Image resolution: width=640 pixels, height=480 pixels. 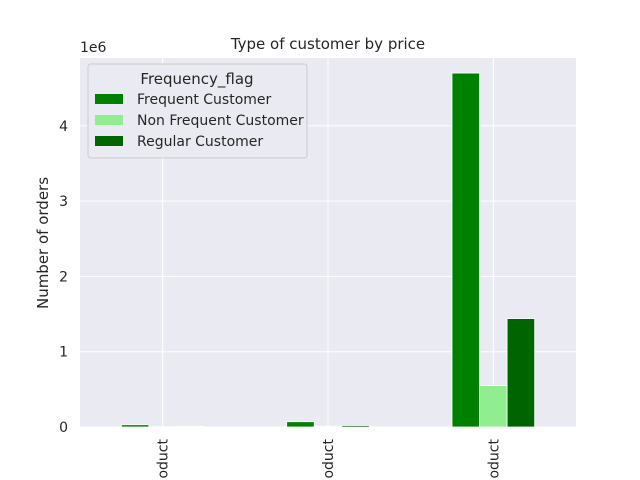 What do you see at coordinates (200, 142) in the screenshot?
I see `legend-label: Regular Customer` at bounding box center [200, 142].